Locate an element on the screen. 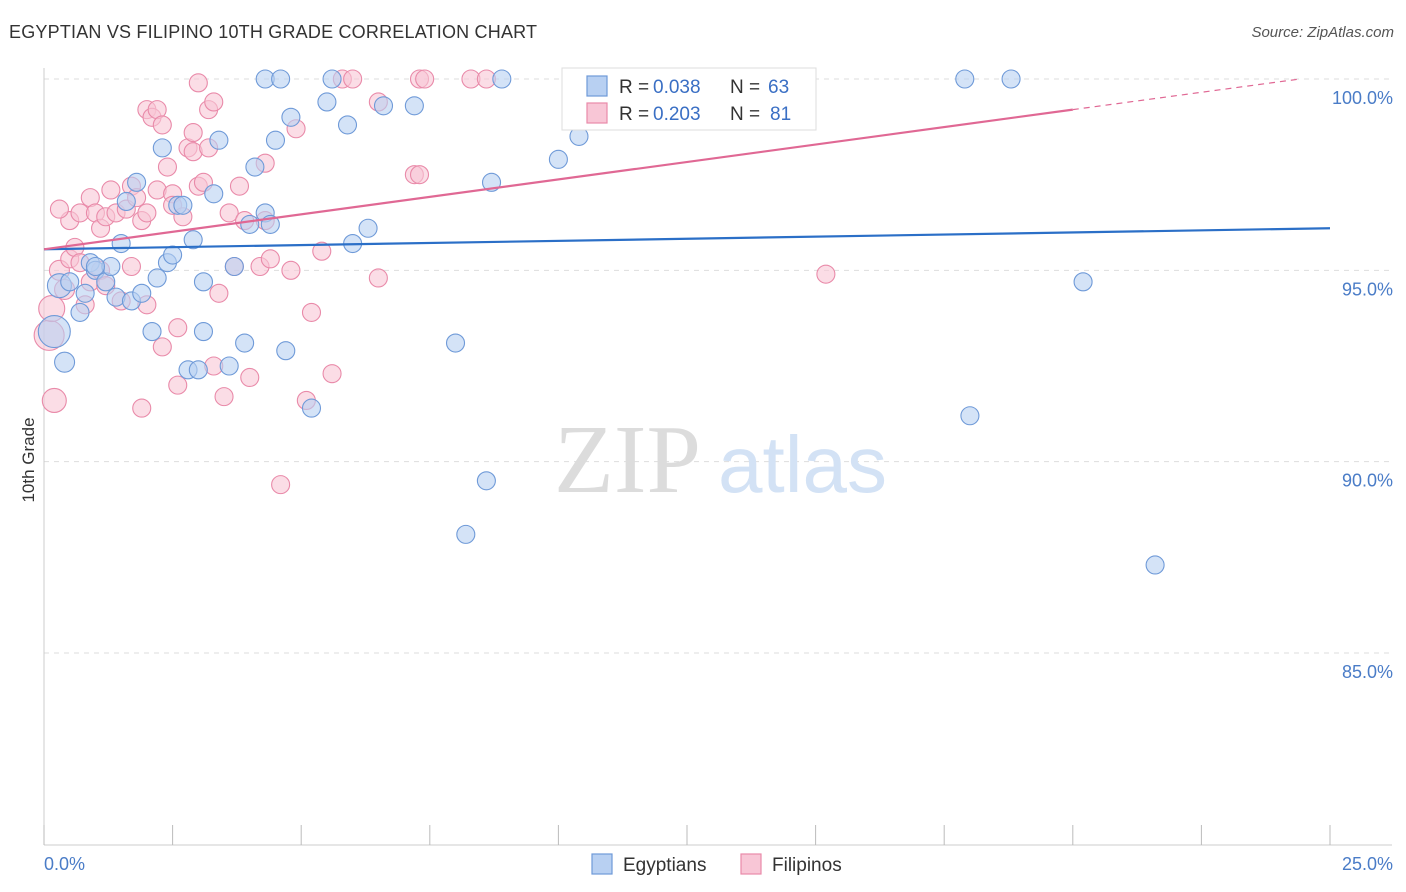 This screenshot has height=892, width=1406. bottom-legend-swatch-egyptians is located at coordinates (602, 864).